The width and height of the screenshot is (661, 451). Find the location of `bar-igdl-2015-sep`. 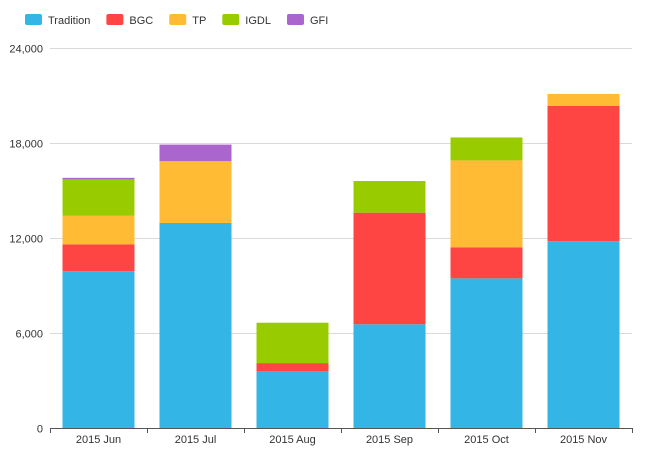

bar-igdl-2015-sep is located at coordinates (389, 197).